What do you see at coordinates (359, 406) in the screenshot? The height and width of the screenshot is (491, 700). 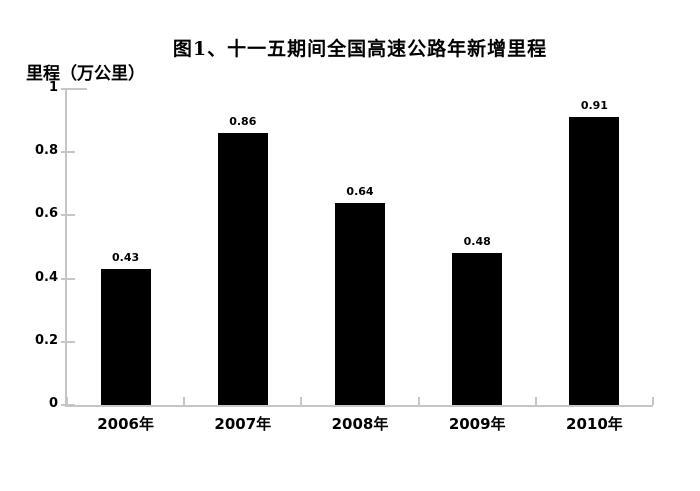 I see `x-axis-line` at bounding box center [359, 406].